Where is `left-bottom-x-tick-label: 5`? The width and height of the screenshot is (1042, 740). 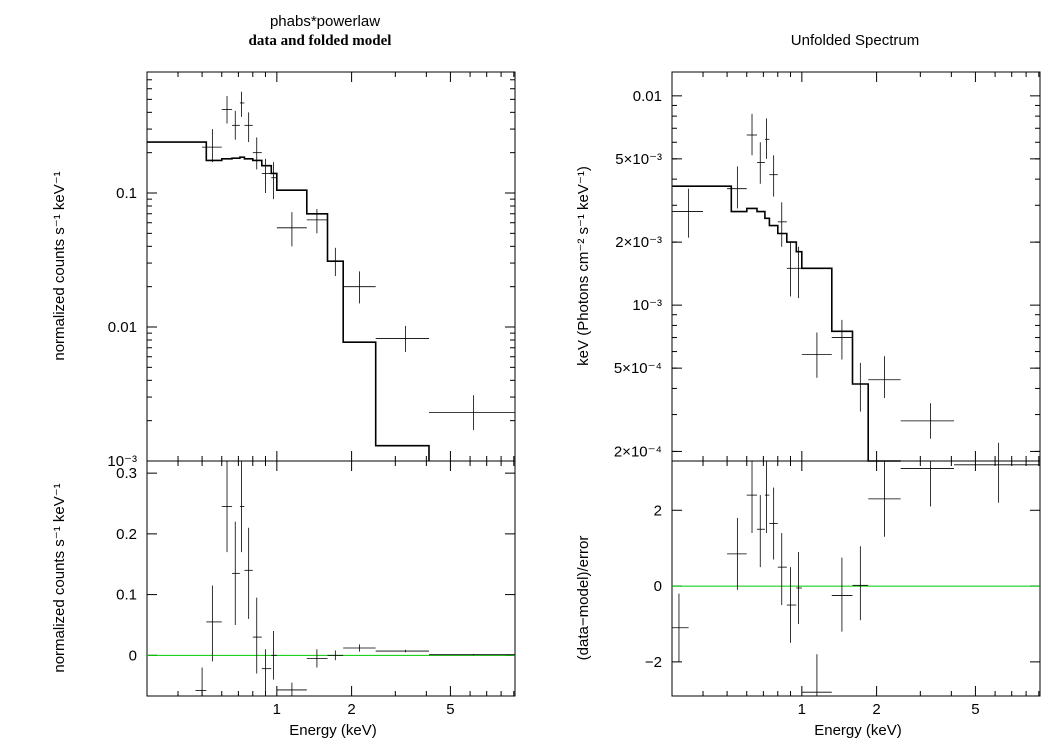 left-bottom-x-tick-label: 5 is located at coordinates (450, 709).